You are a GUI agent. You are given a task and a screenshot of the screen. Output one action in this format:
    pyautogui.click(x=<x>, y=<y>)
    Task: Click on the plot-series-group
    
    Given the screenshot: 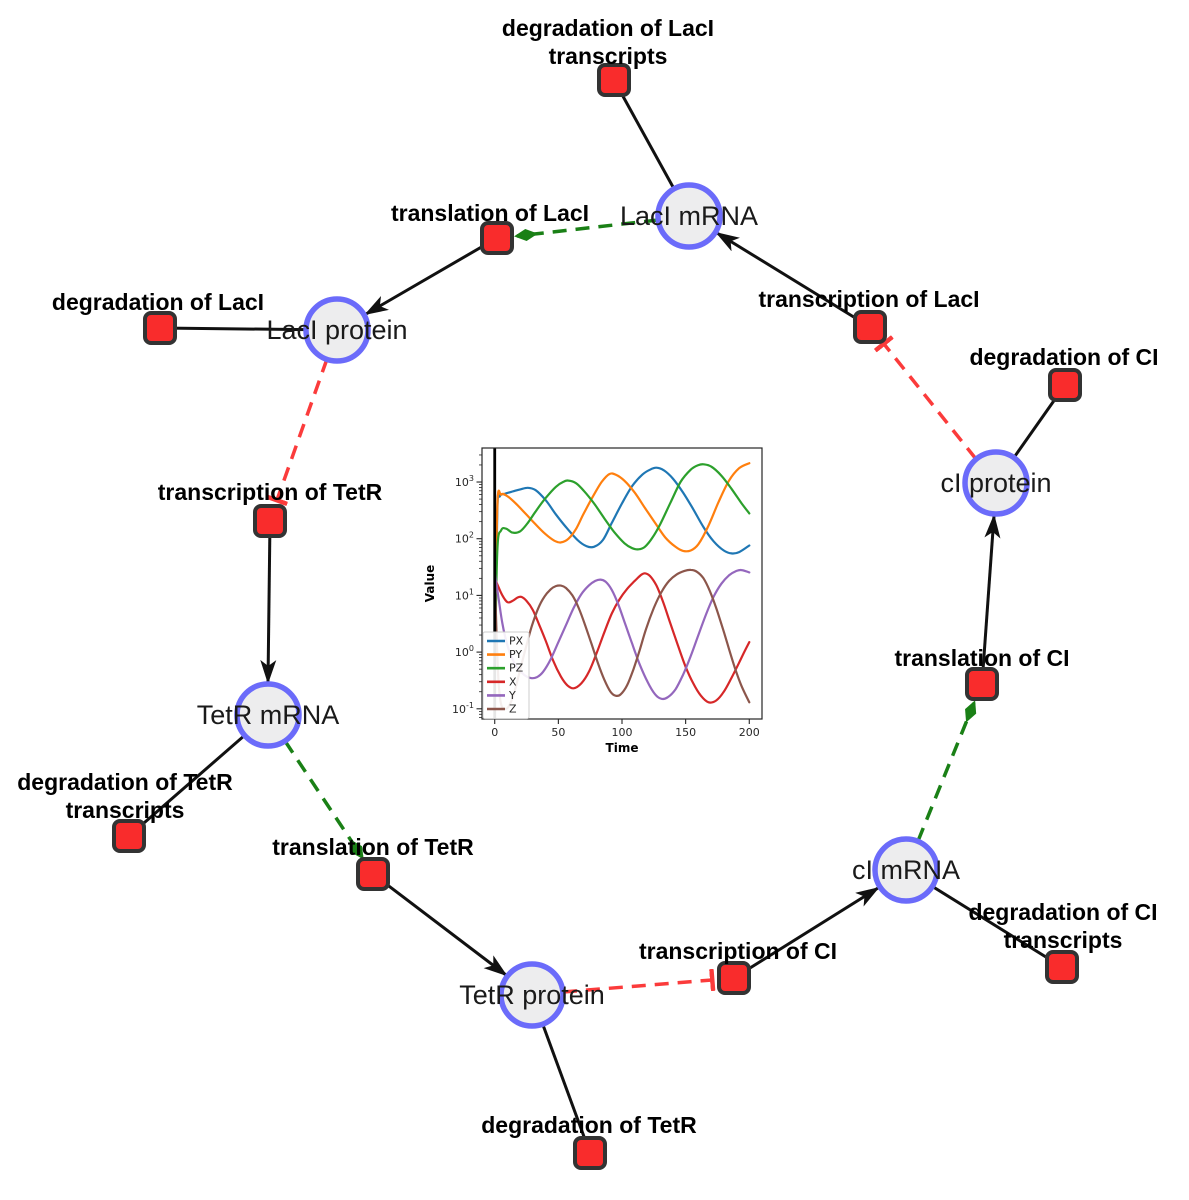 What is the action you would take?
    pyautogui.click(x=622, y=586)
    